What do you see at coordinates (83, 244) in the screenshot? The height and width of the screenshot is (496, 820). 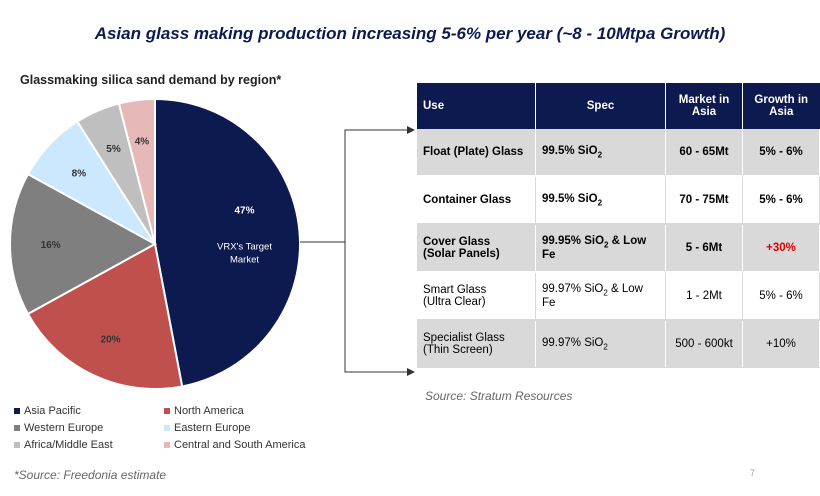 I see `pie-slice-western-europe` at bounding box center [83, 244].